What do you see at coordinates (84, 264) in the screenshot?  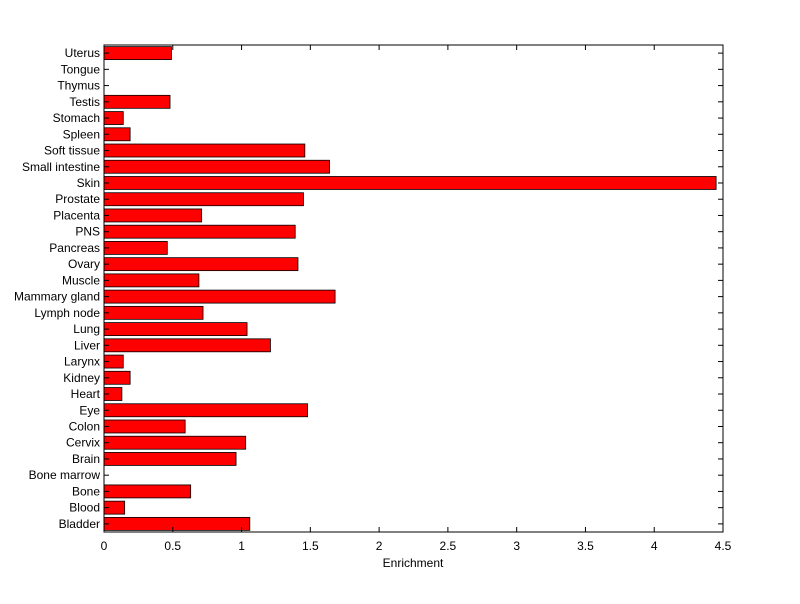 I see `y-tick-label: Ovary` at bounding box center [84, 264].